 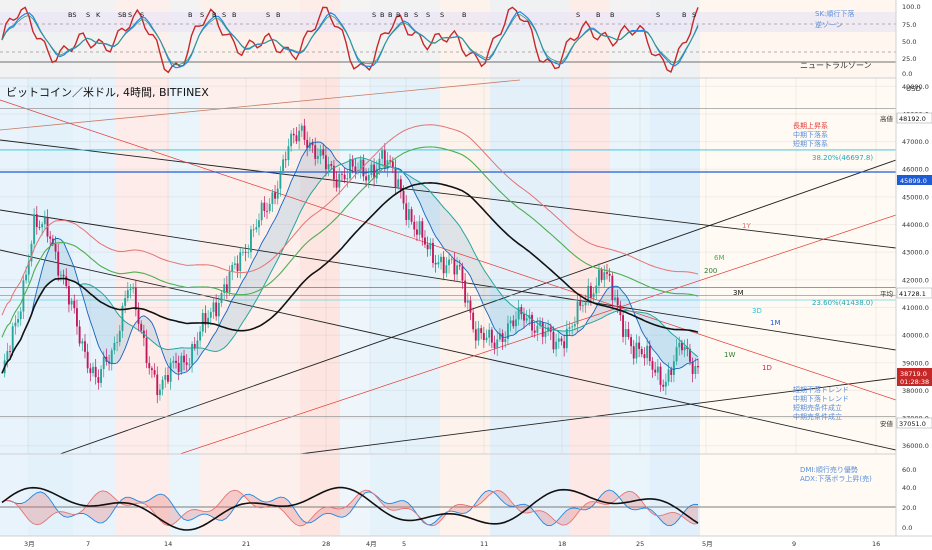 What do you see at coordinates (842, 303) in the screenshot?
I see `fib-236-label: 23.60%(41438.0)` at bounding box center [842, 303].